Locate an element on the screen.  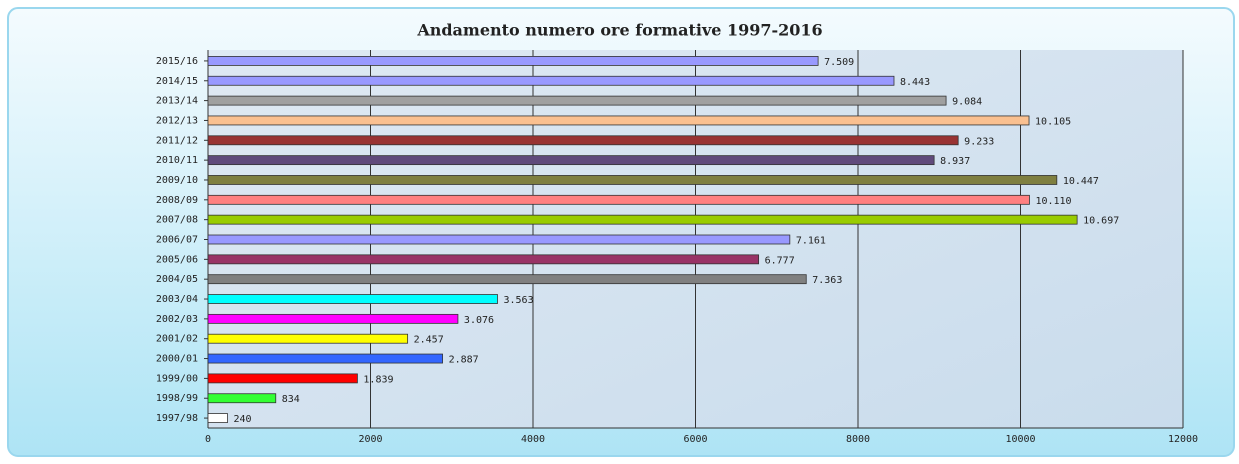
y-tick-label: 2010/11 is located at coordinates (177, 160).